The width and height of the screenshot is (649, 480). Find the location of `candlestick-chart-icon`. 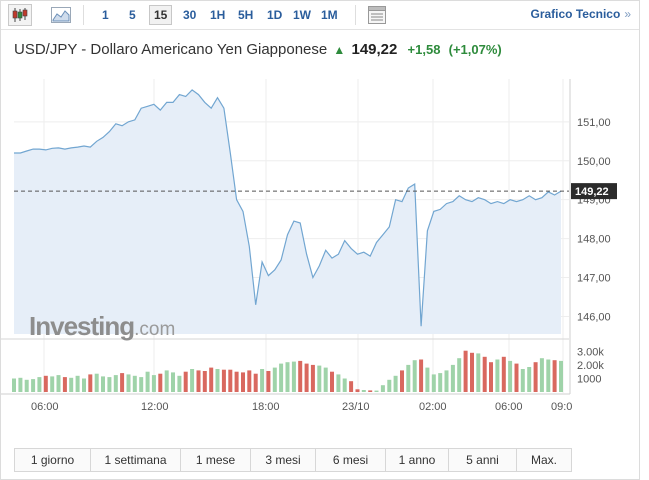

candlestick-chart-icon is located at coordinates (20, 15).